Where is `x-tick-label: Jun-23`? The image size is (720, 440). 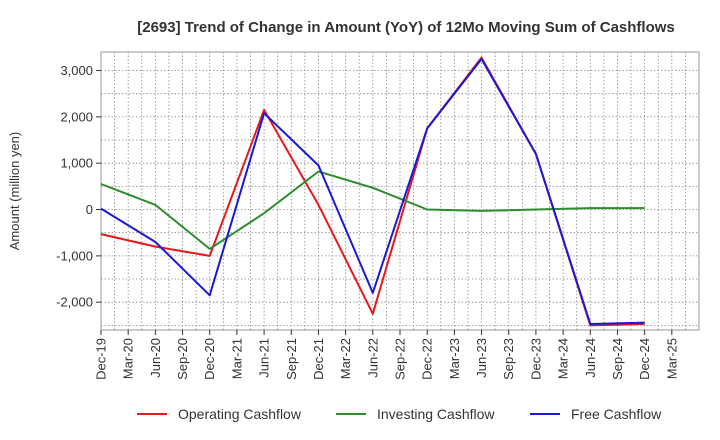 x-tick-label: Jun-23 is located at coordinates (481, 358).